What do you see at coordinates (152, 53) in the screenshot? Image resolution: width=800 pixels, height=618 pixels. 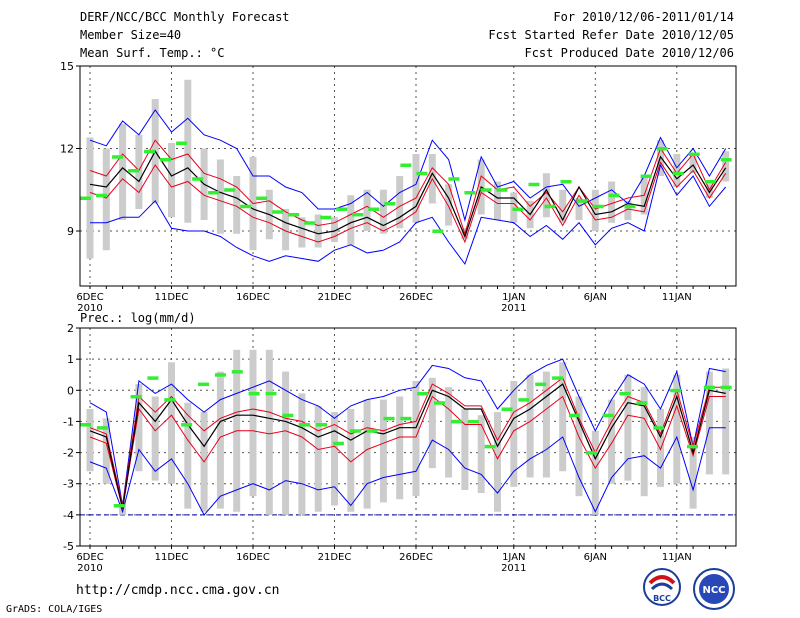 I see `temp-panel-title: Mean Surf. Temp.: °C` at bounding box center [152, 53].